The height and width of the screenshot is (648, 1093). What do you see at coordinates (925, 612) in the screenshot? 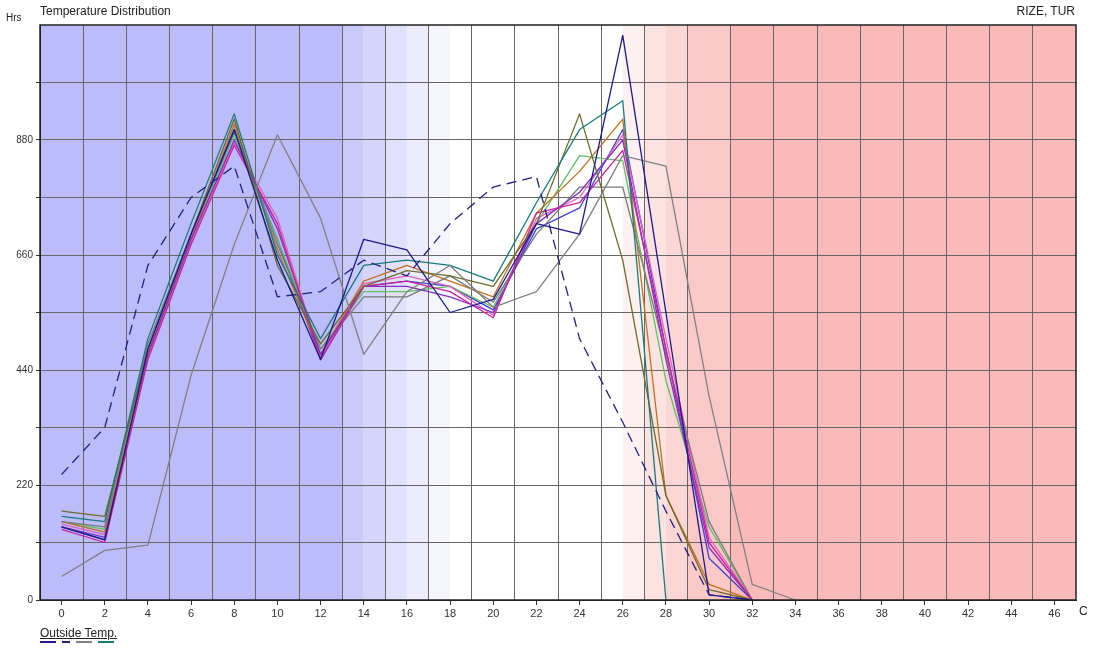
I see `x-tick-label: 40` at bounding box center [925, 612].